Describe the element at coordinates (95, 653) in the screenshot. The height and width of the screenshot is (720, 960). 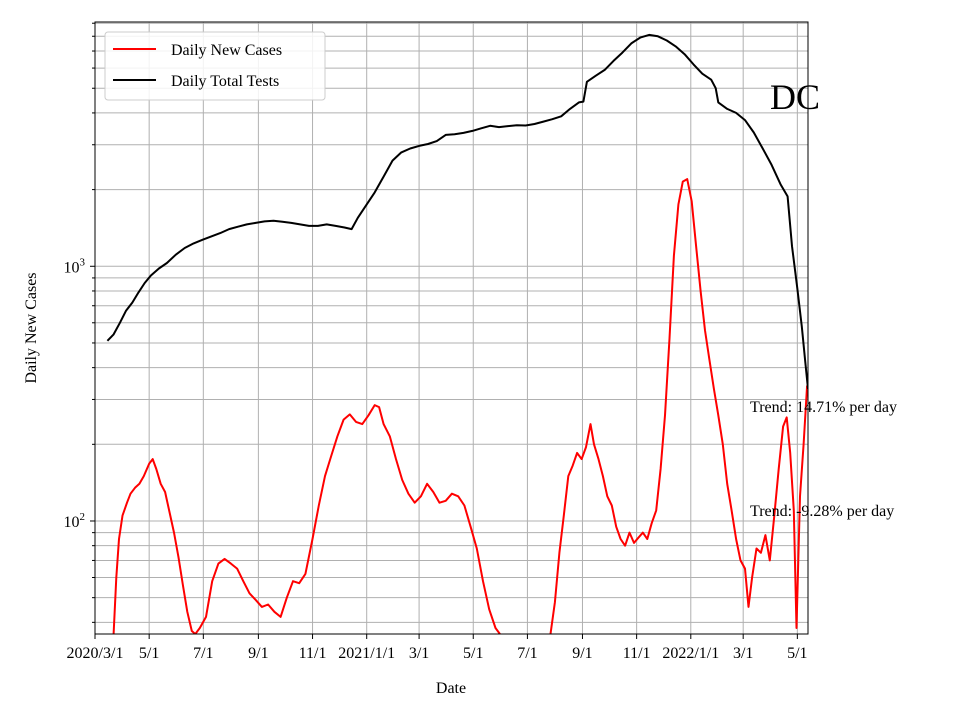
I see `x-tick-label: 2020/3/1` at that location.